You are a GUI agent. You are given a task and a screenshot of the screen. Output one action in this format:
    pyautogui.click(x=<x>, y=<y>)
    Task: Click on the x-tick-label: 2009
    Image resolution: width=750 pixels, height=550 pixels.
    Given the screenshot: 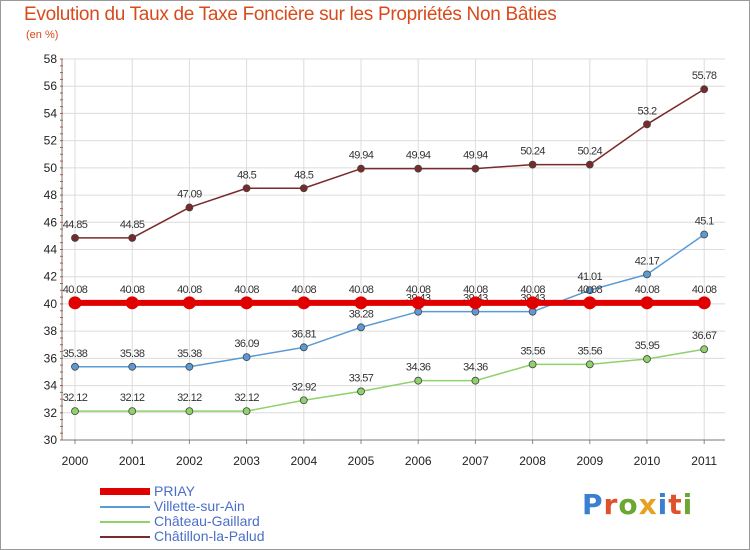 What is the action you would take?
    pyautogui.click(x=589, y=461)
    